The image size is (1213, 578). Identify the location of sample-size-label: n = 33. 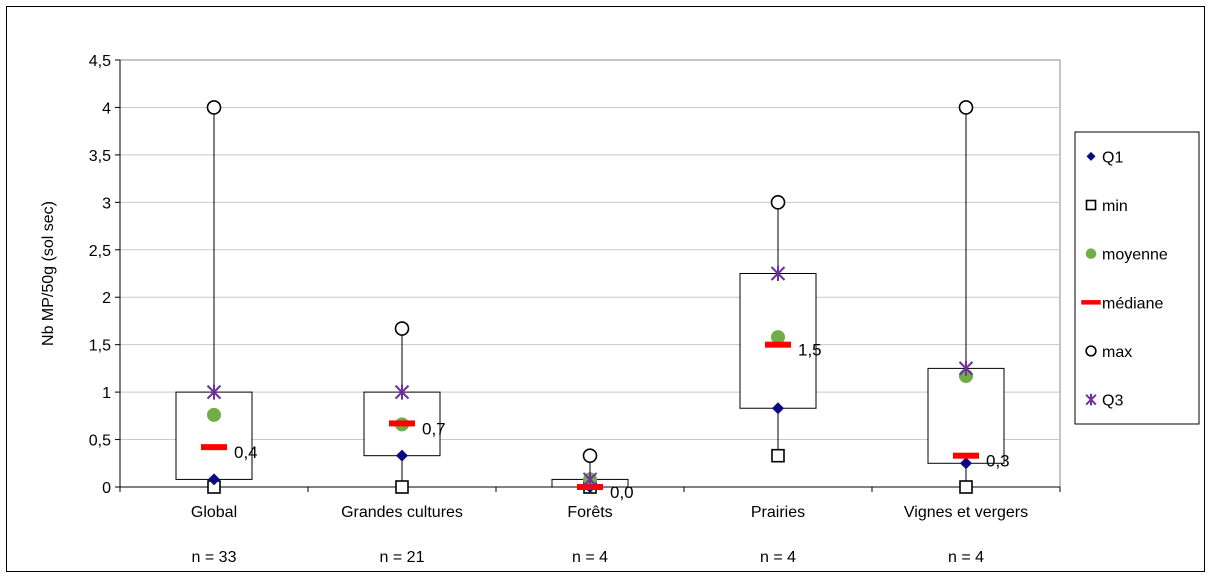
(214, 557).